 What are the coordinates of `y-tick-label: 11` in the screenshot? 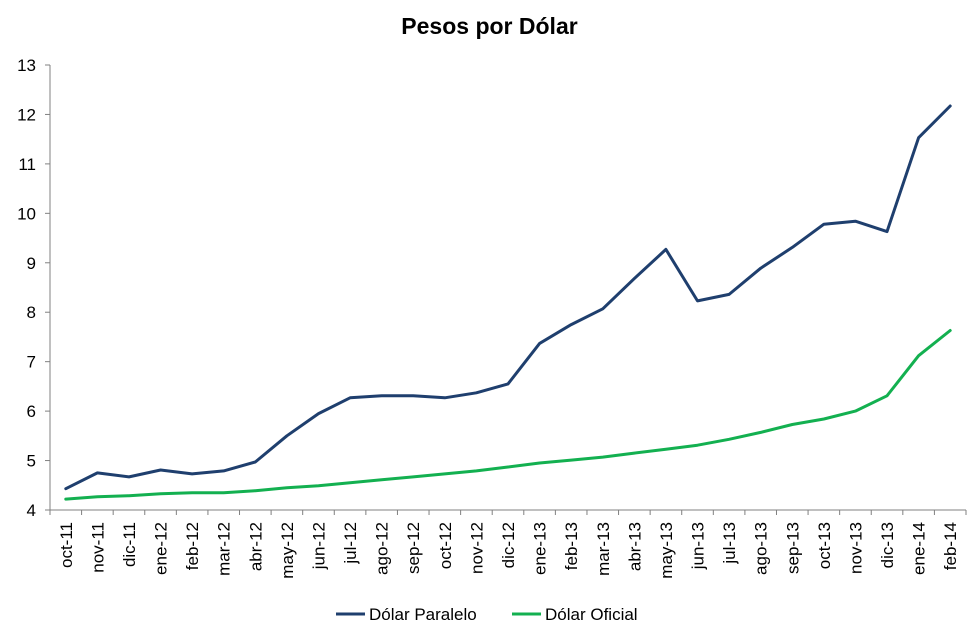 It's located at (27, 164).